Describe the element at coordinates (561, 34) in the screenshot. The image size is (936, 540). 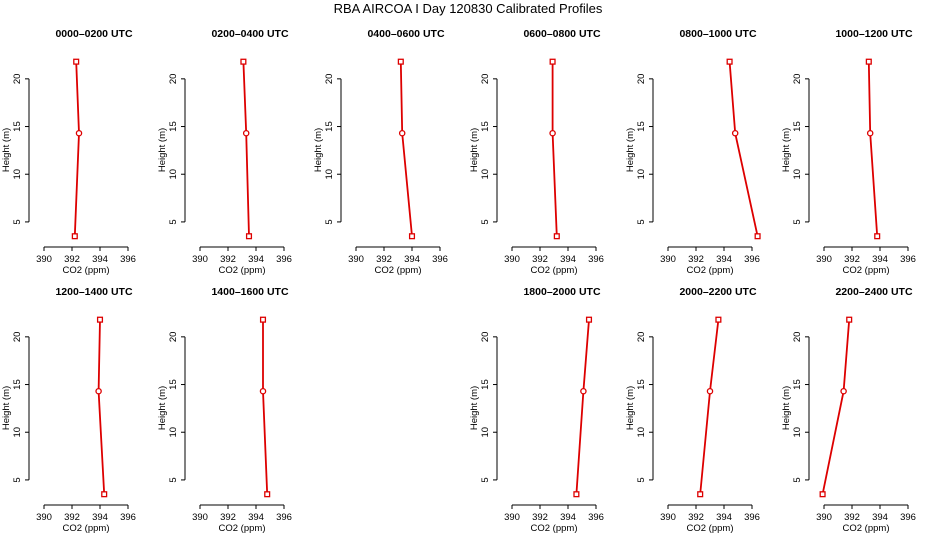
I see `chart-title: 0600–0800 UTC` at that location.